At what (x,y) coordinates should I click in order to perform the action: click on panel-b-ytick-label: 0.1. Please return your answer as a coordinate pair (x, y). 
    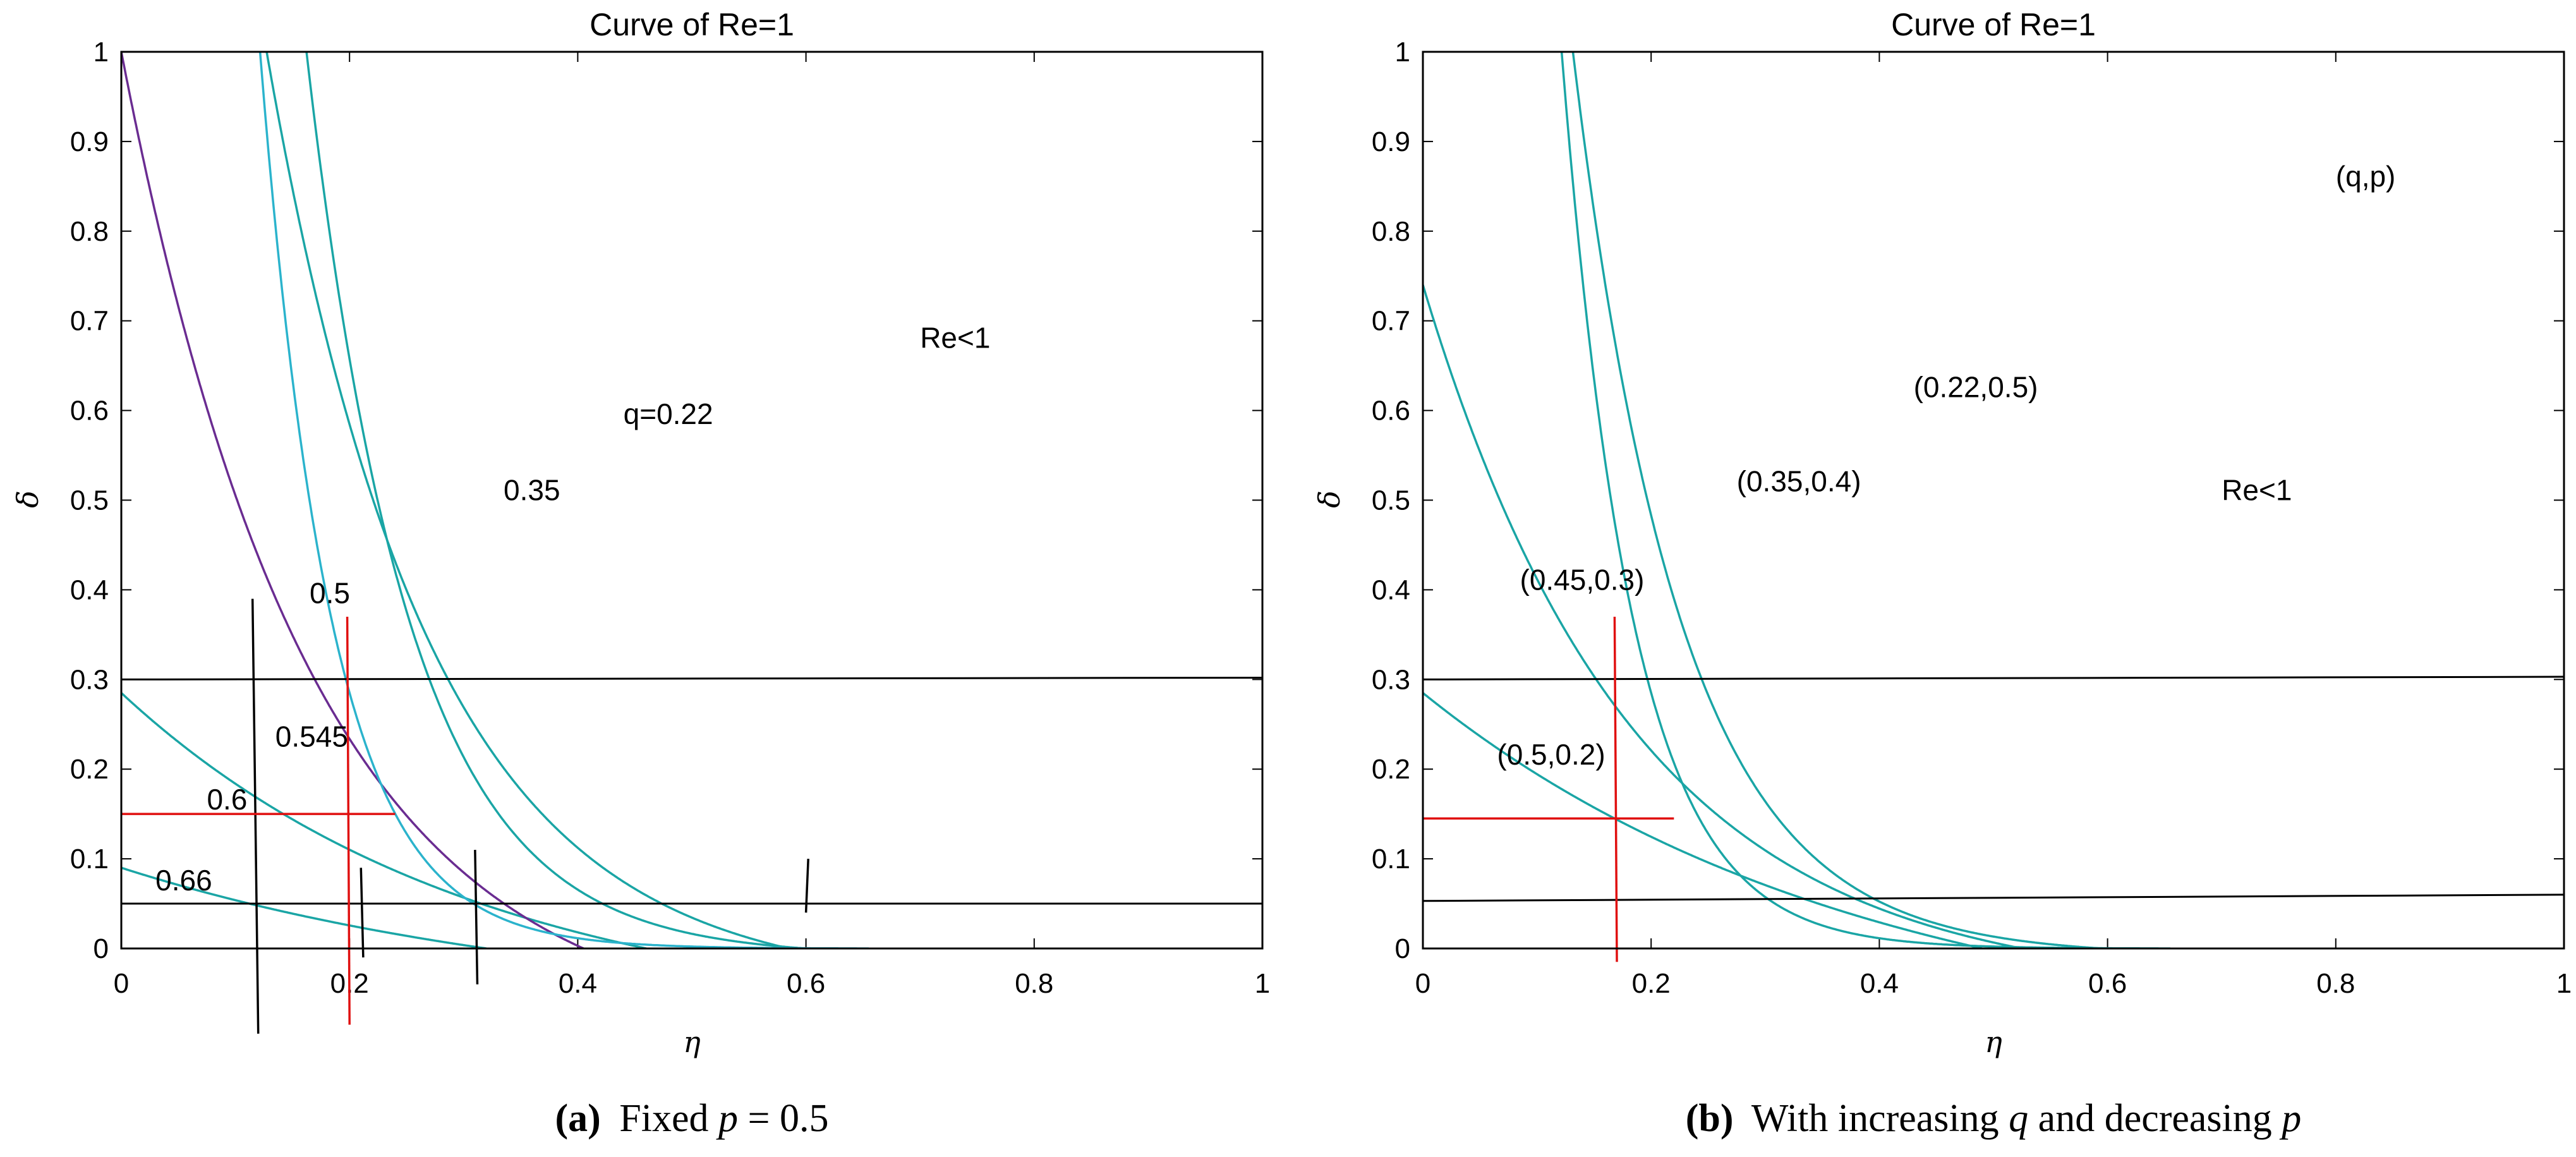
    Looking at the image, I should click on (1391, 859).